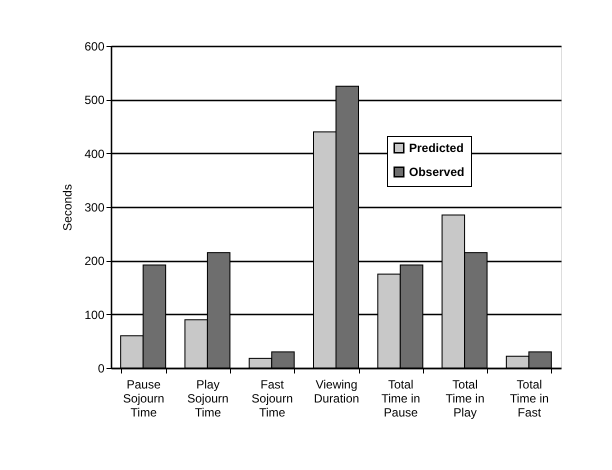 The width and height of the screenshot is (612, 470). Describe the element at coordinates (101, 369) in the screenshot. I see `y-tick-label: 0` at that location.